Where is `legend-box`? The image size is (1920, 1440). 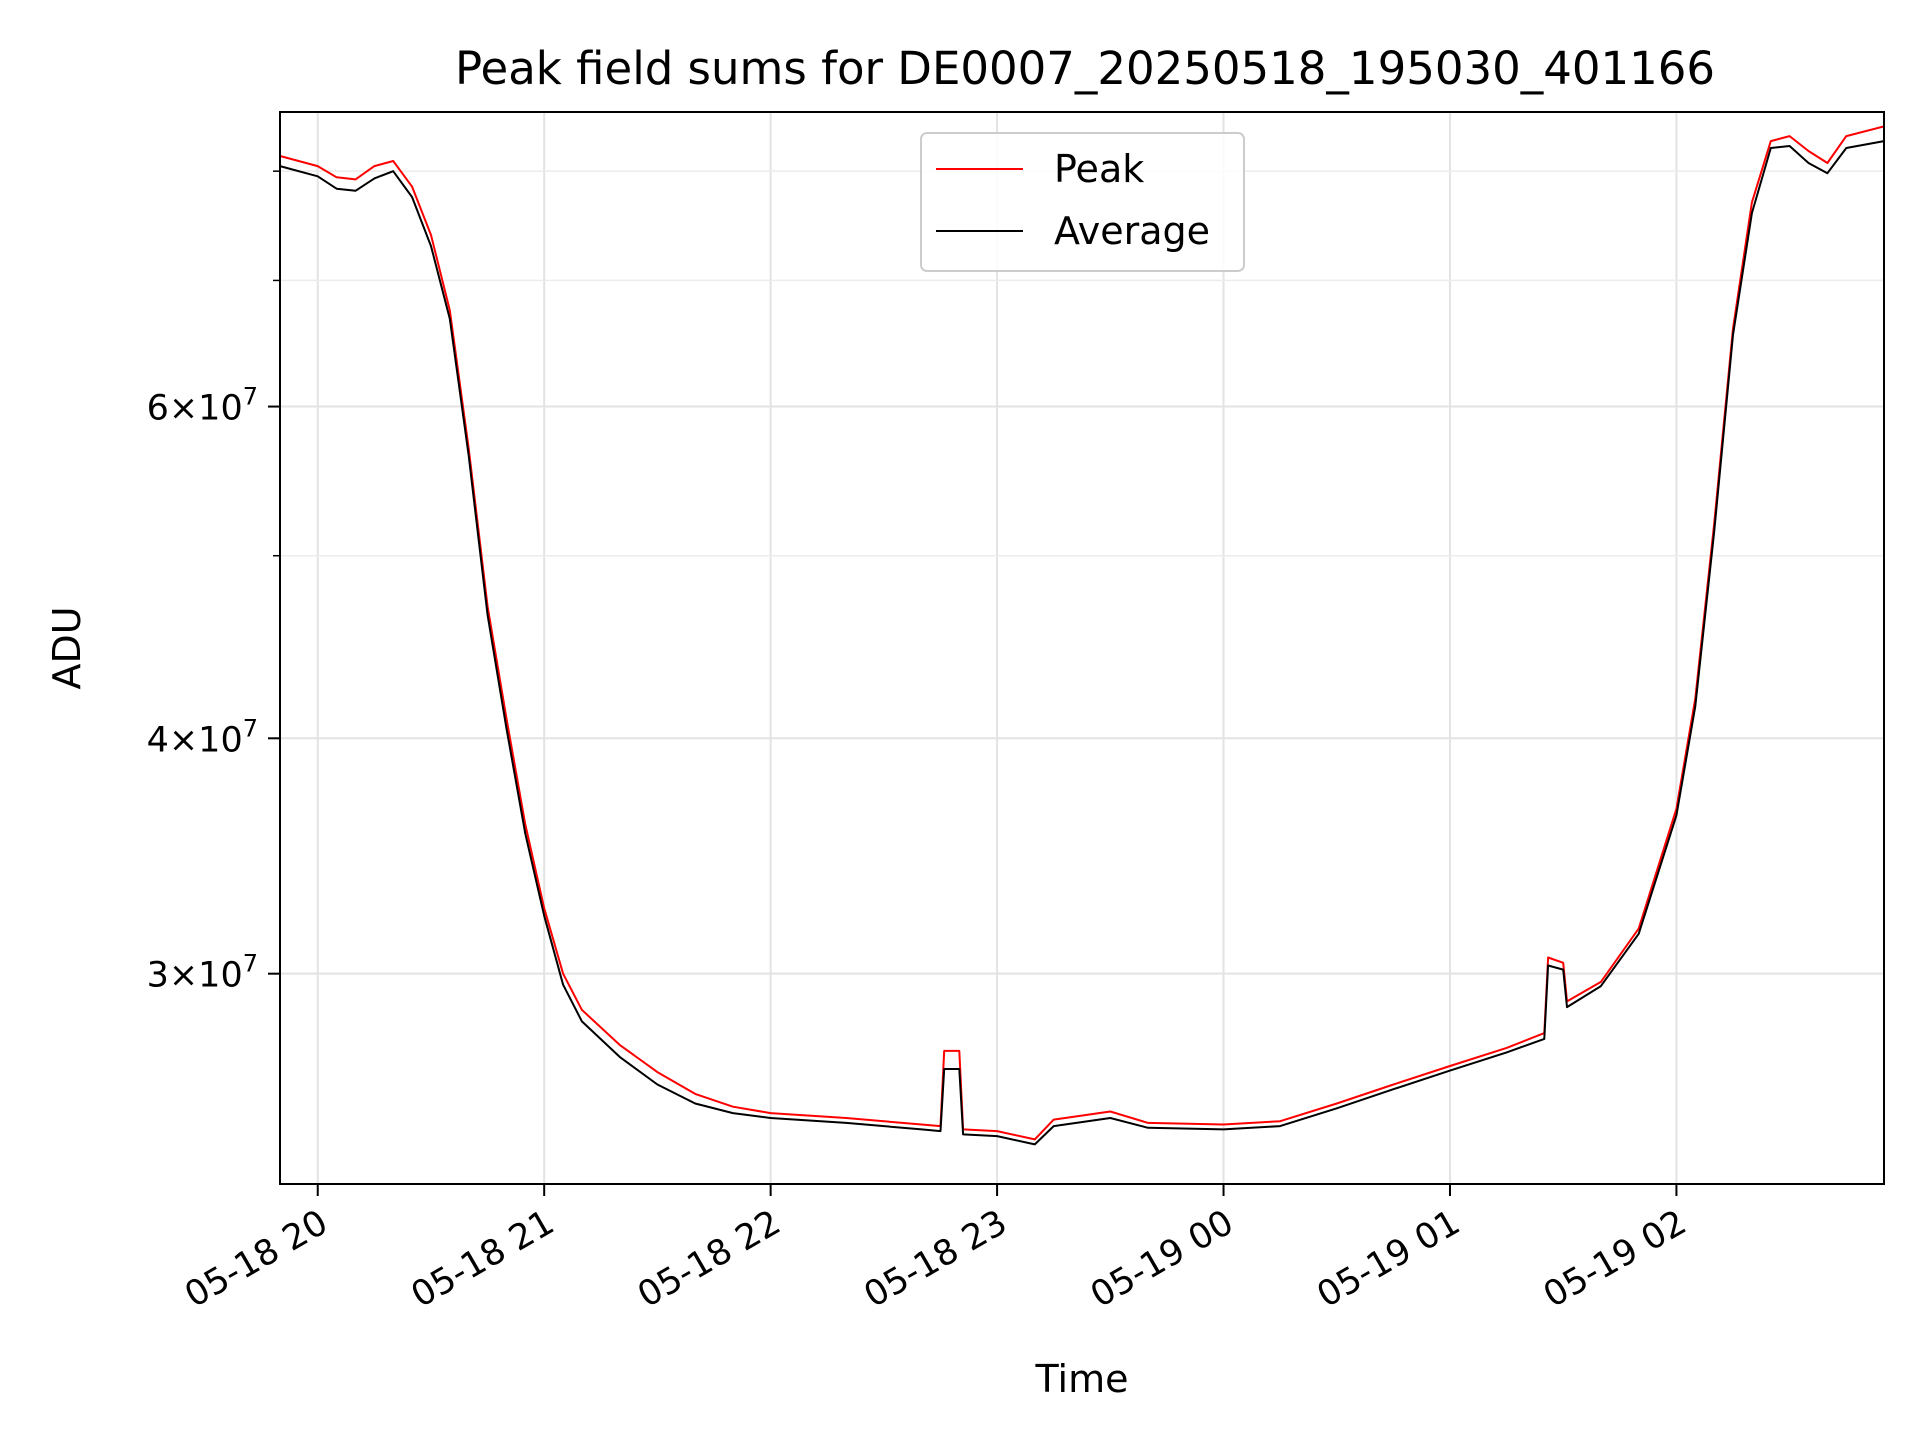
legend-box is located at coordinates (1082, 202).